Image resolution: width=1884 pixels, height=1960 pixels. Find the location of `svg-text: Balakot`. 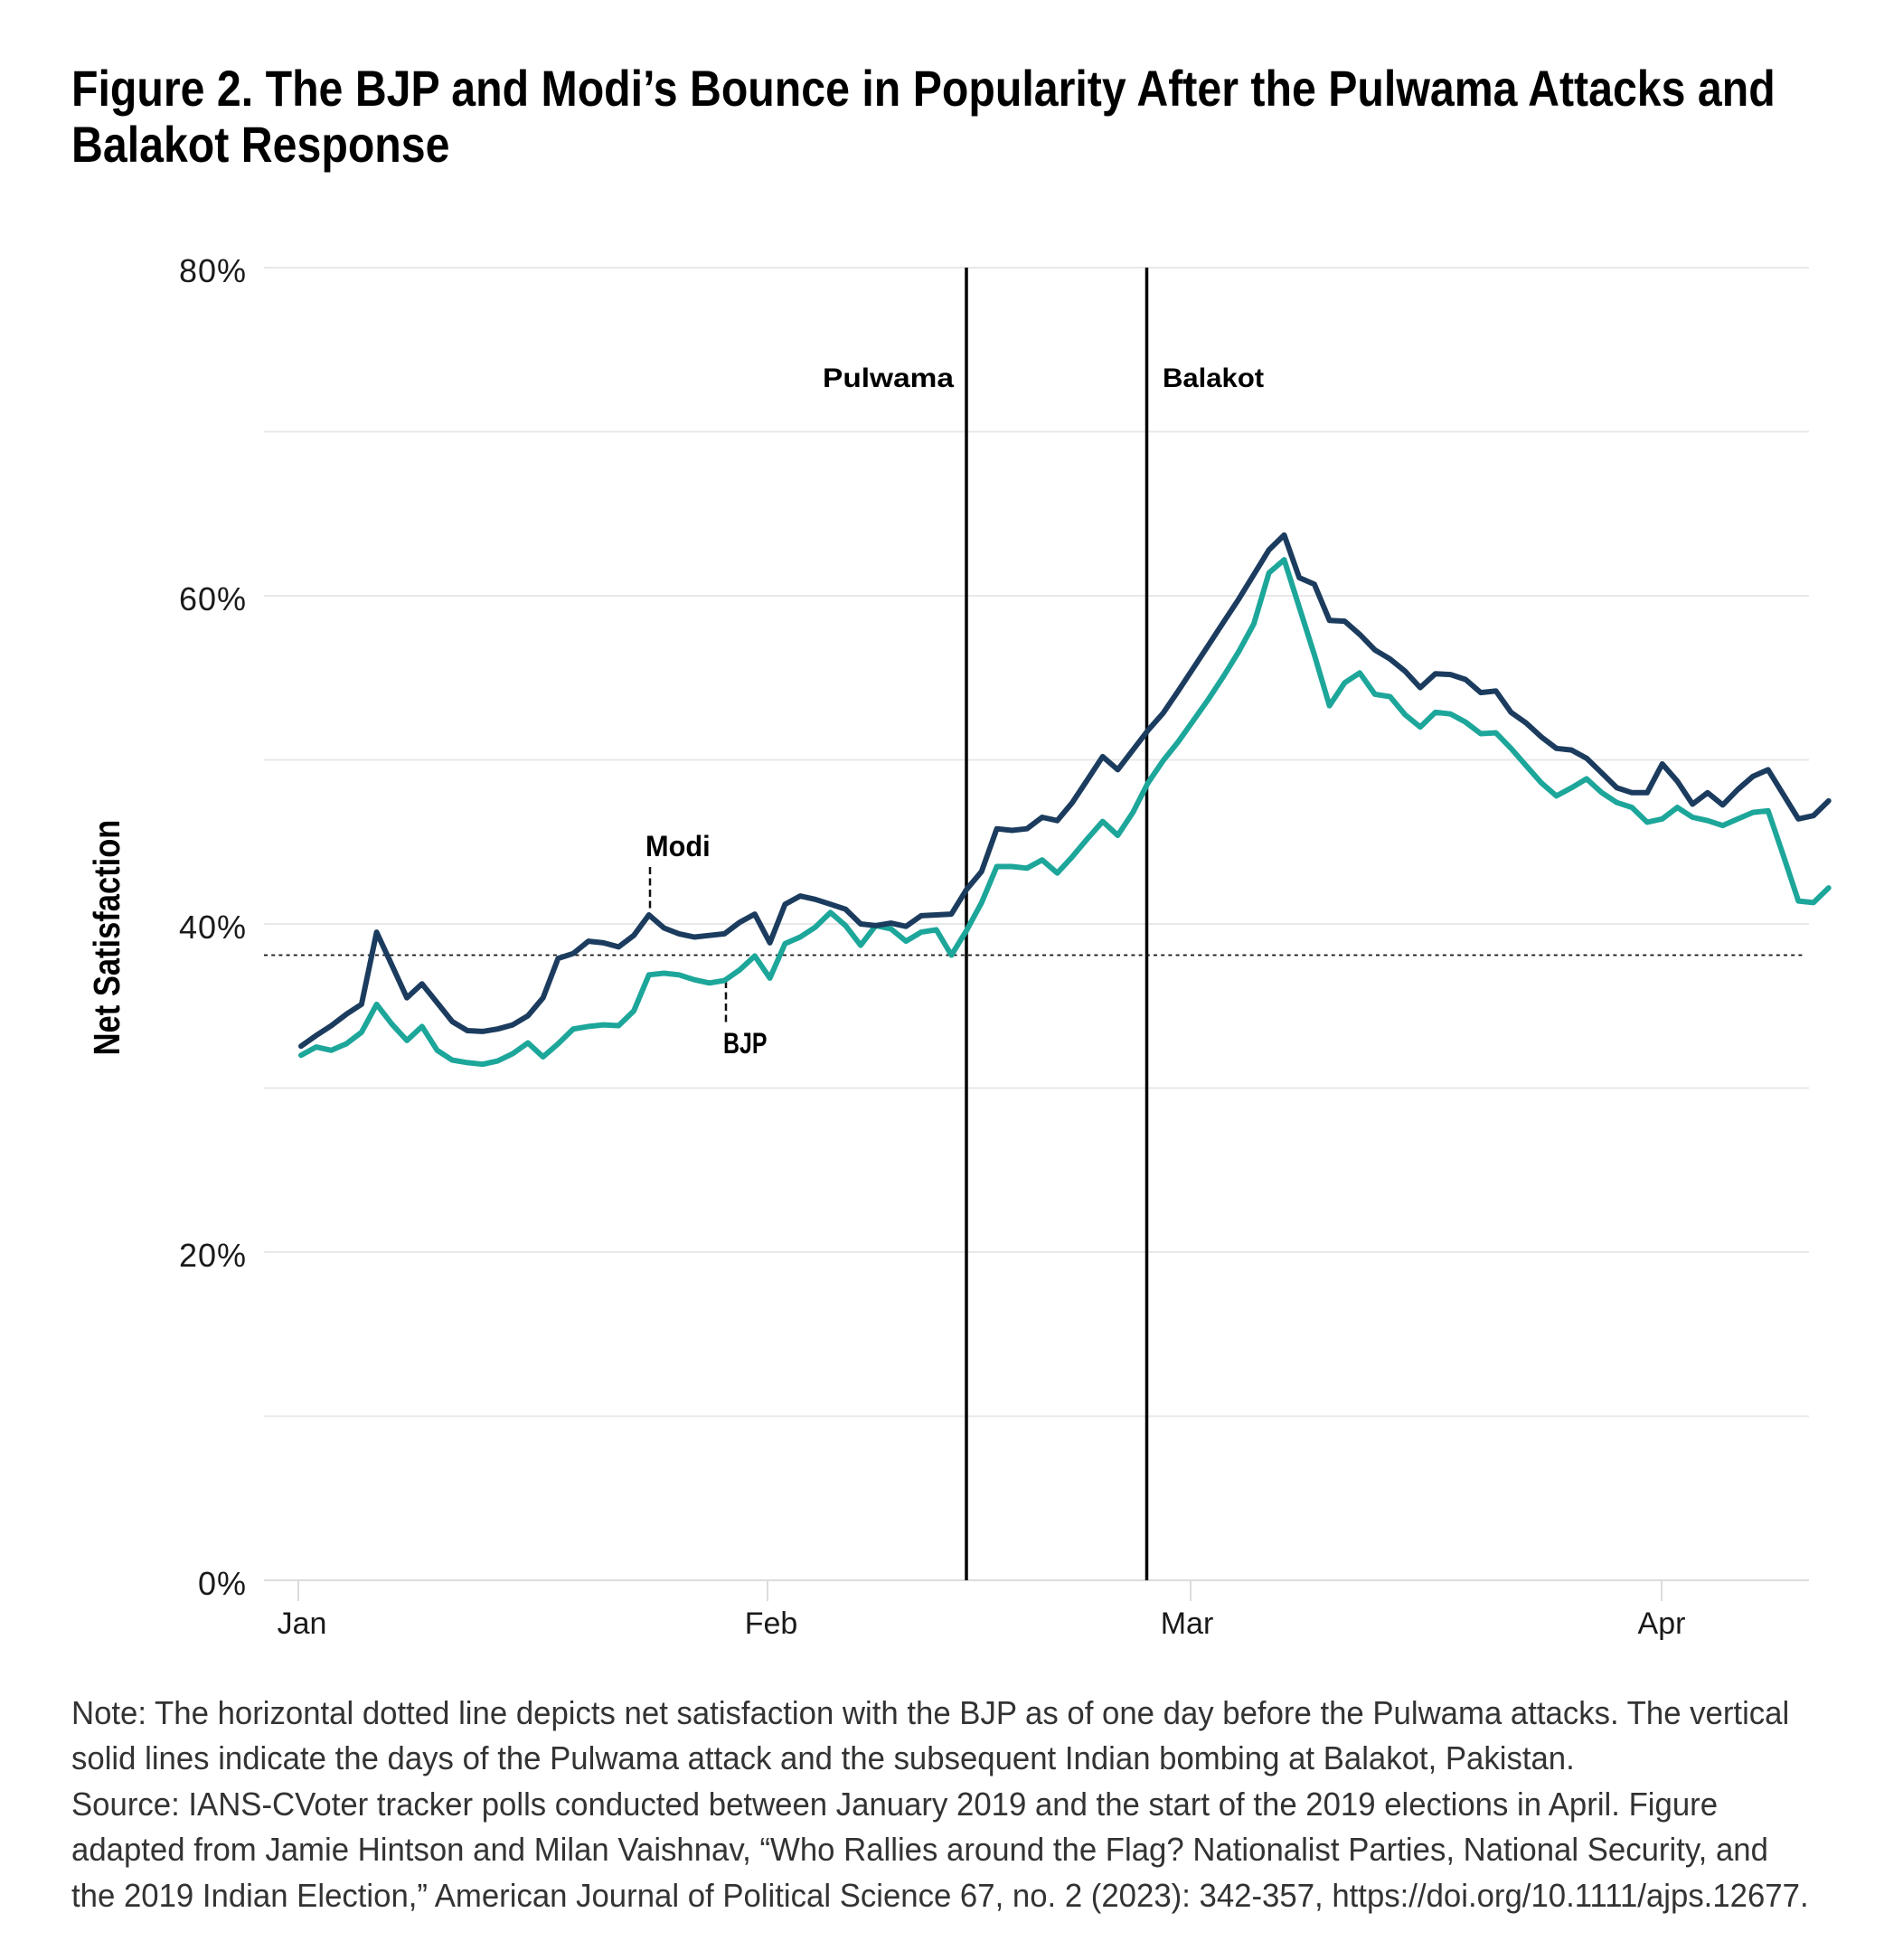

svg-text: Balakot is located at coordinates (1213, 377).